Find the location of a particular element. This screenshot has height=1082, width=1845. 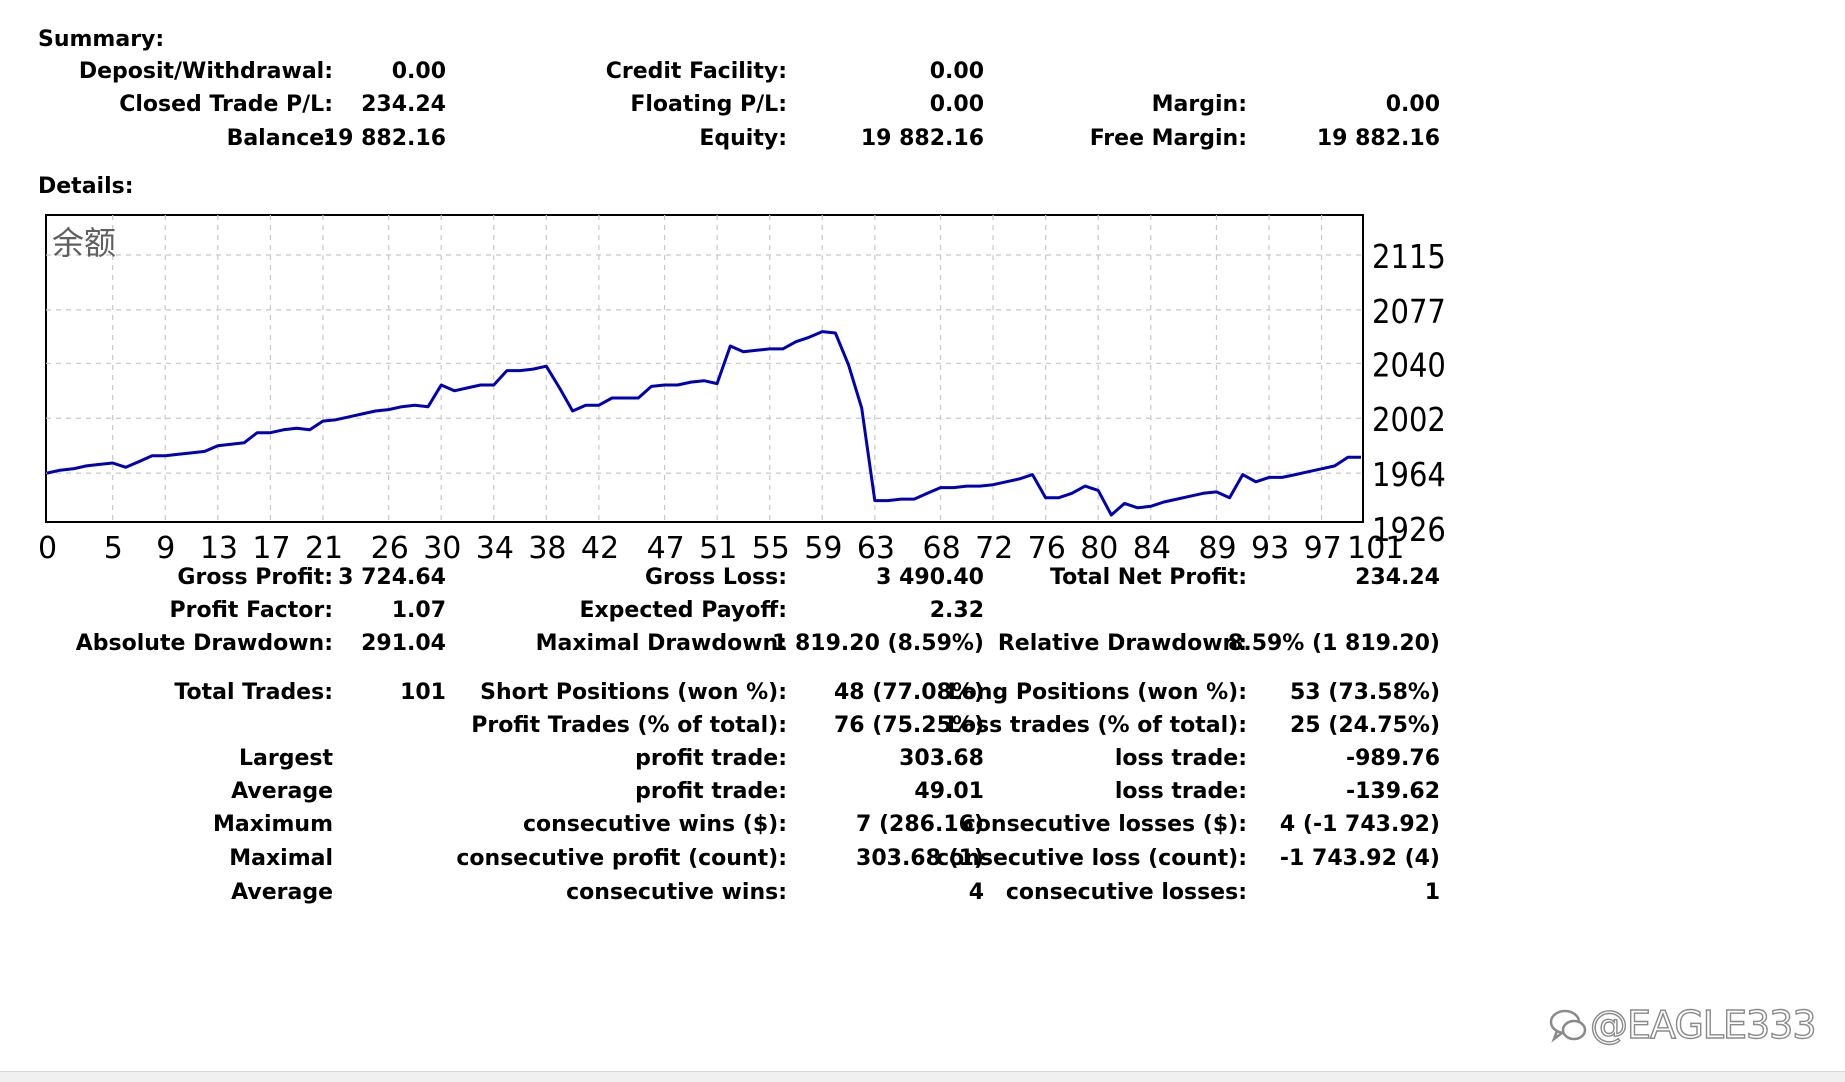

wechat-watermark: @EAGLE333 is located at coordinates (1693, 1025).